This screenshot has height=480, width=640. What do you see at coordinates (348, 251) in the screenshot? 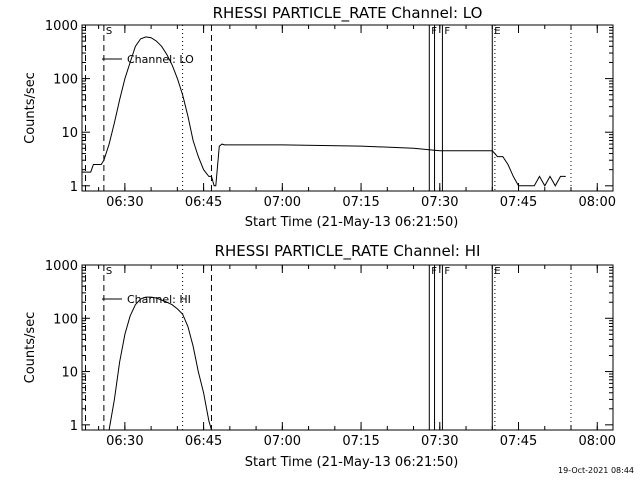
I see `chart-title: RHESSI PARTICLE_RATE Channel: HI` at bounding box center [348, 251].